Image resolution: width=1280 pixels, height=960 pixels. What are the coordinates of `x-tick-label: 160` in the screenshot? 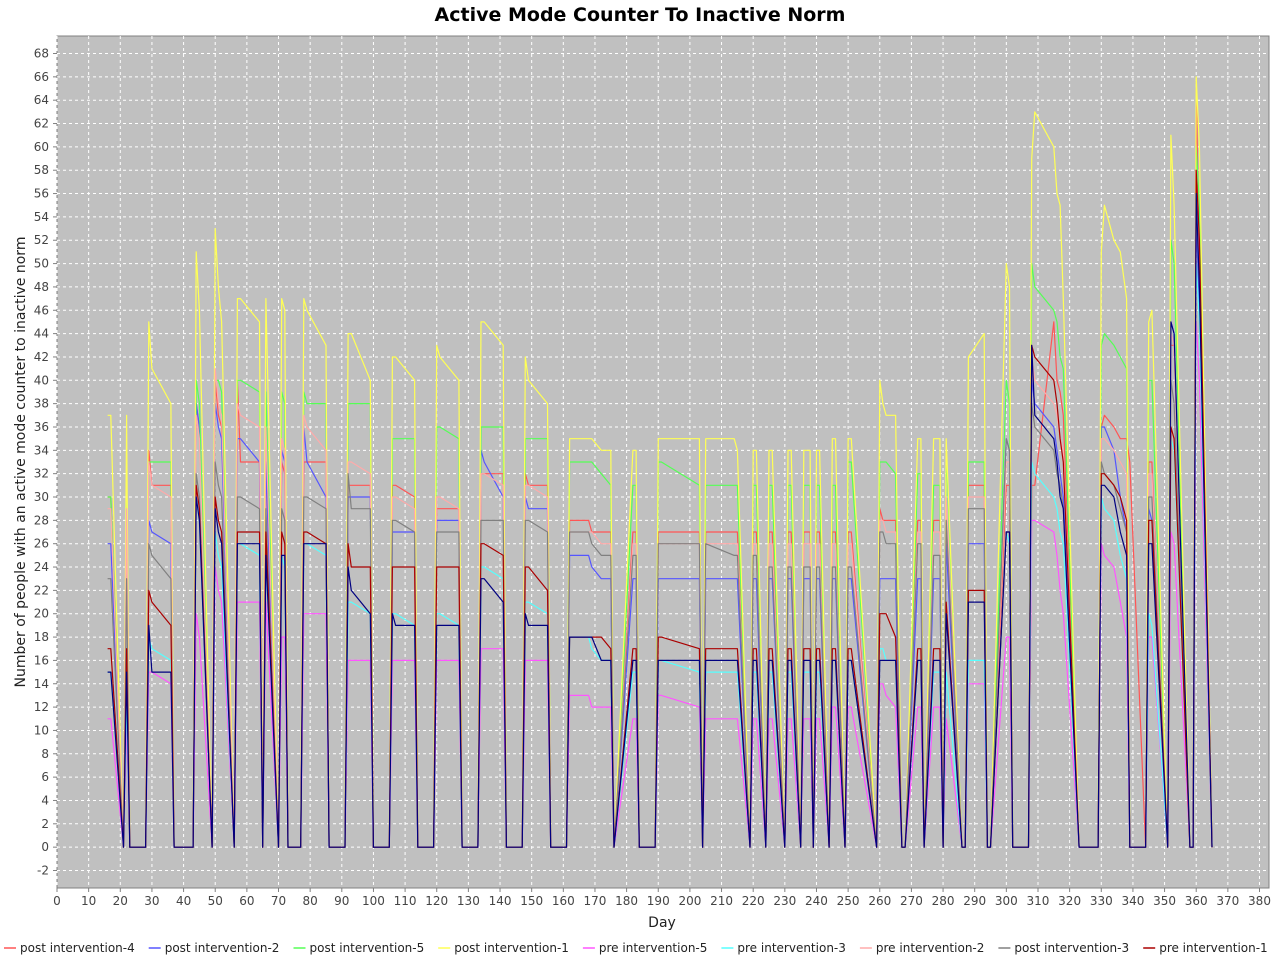 It's located at (563, 901).